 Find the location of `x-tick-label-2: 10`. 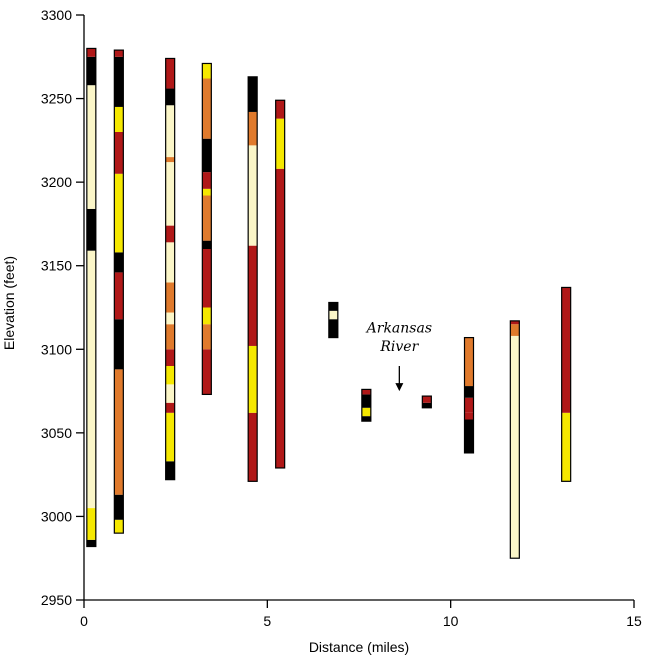

x-tick-label-2: 10 is located at coordinates (451, 621).